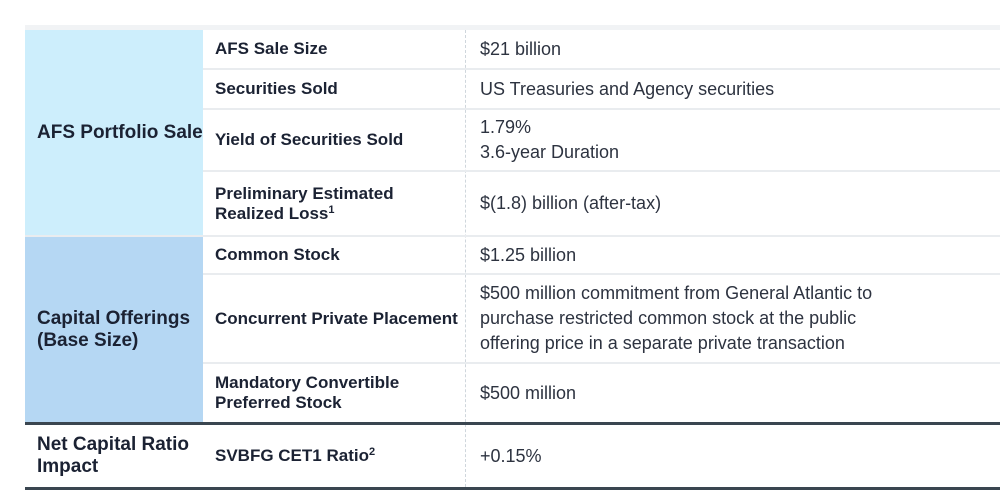 Image resolution: width=1000 pixels, height=490 pixels. What do you see at coordinates (276, 88) in the screenshot?
I see `row-label-securities-sold: Securities Sold` at bounding box center [276, 88].